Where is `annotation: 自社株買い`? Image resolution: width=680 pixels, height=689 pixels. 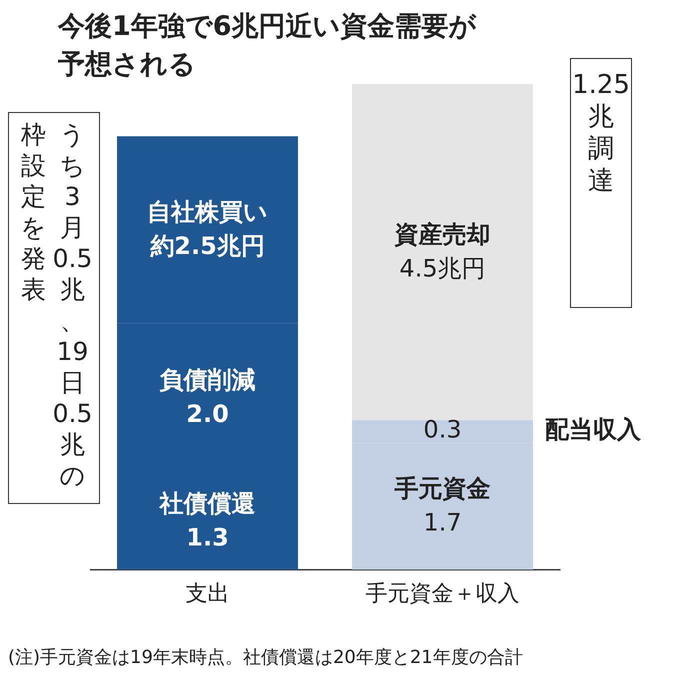
annotation: 自社株買い is located at coordinates (207, 212).